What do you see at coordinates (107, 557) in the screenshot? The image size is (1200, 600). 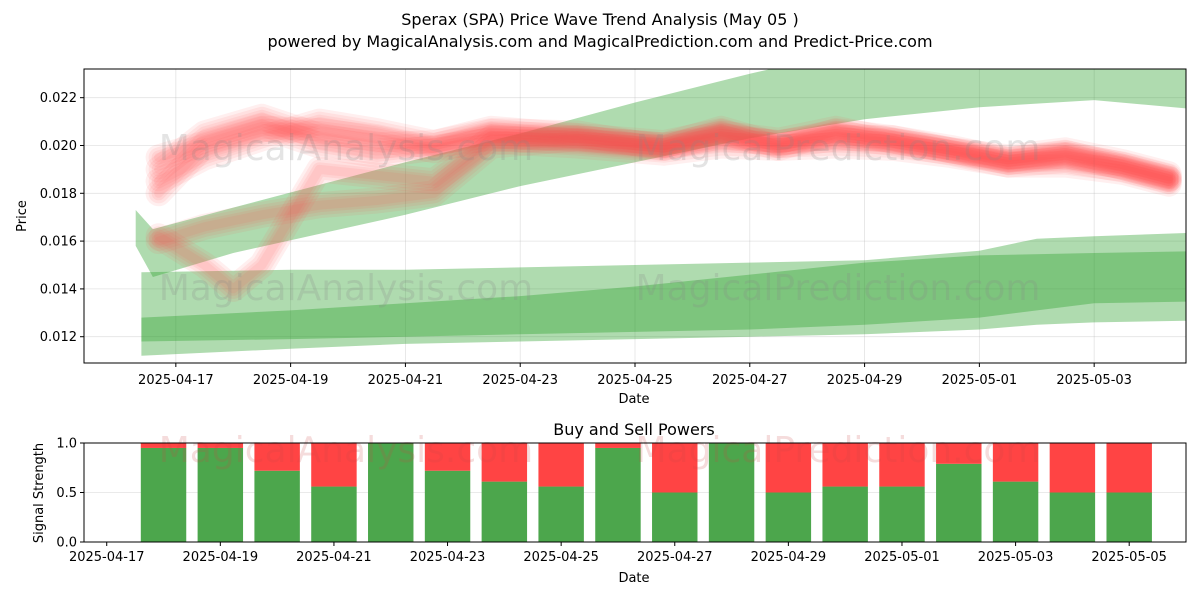 I see `signal-x-tick-label: 2025-04-17` at bounding box center [107, 557].